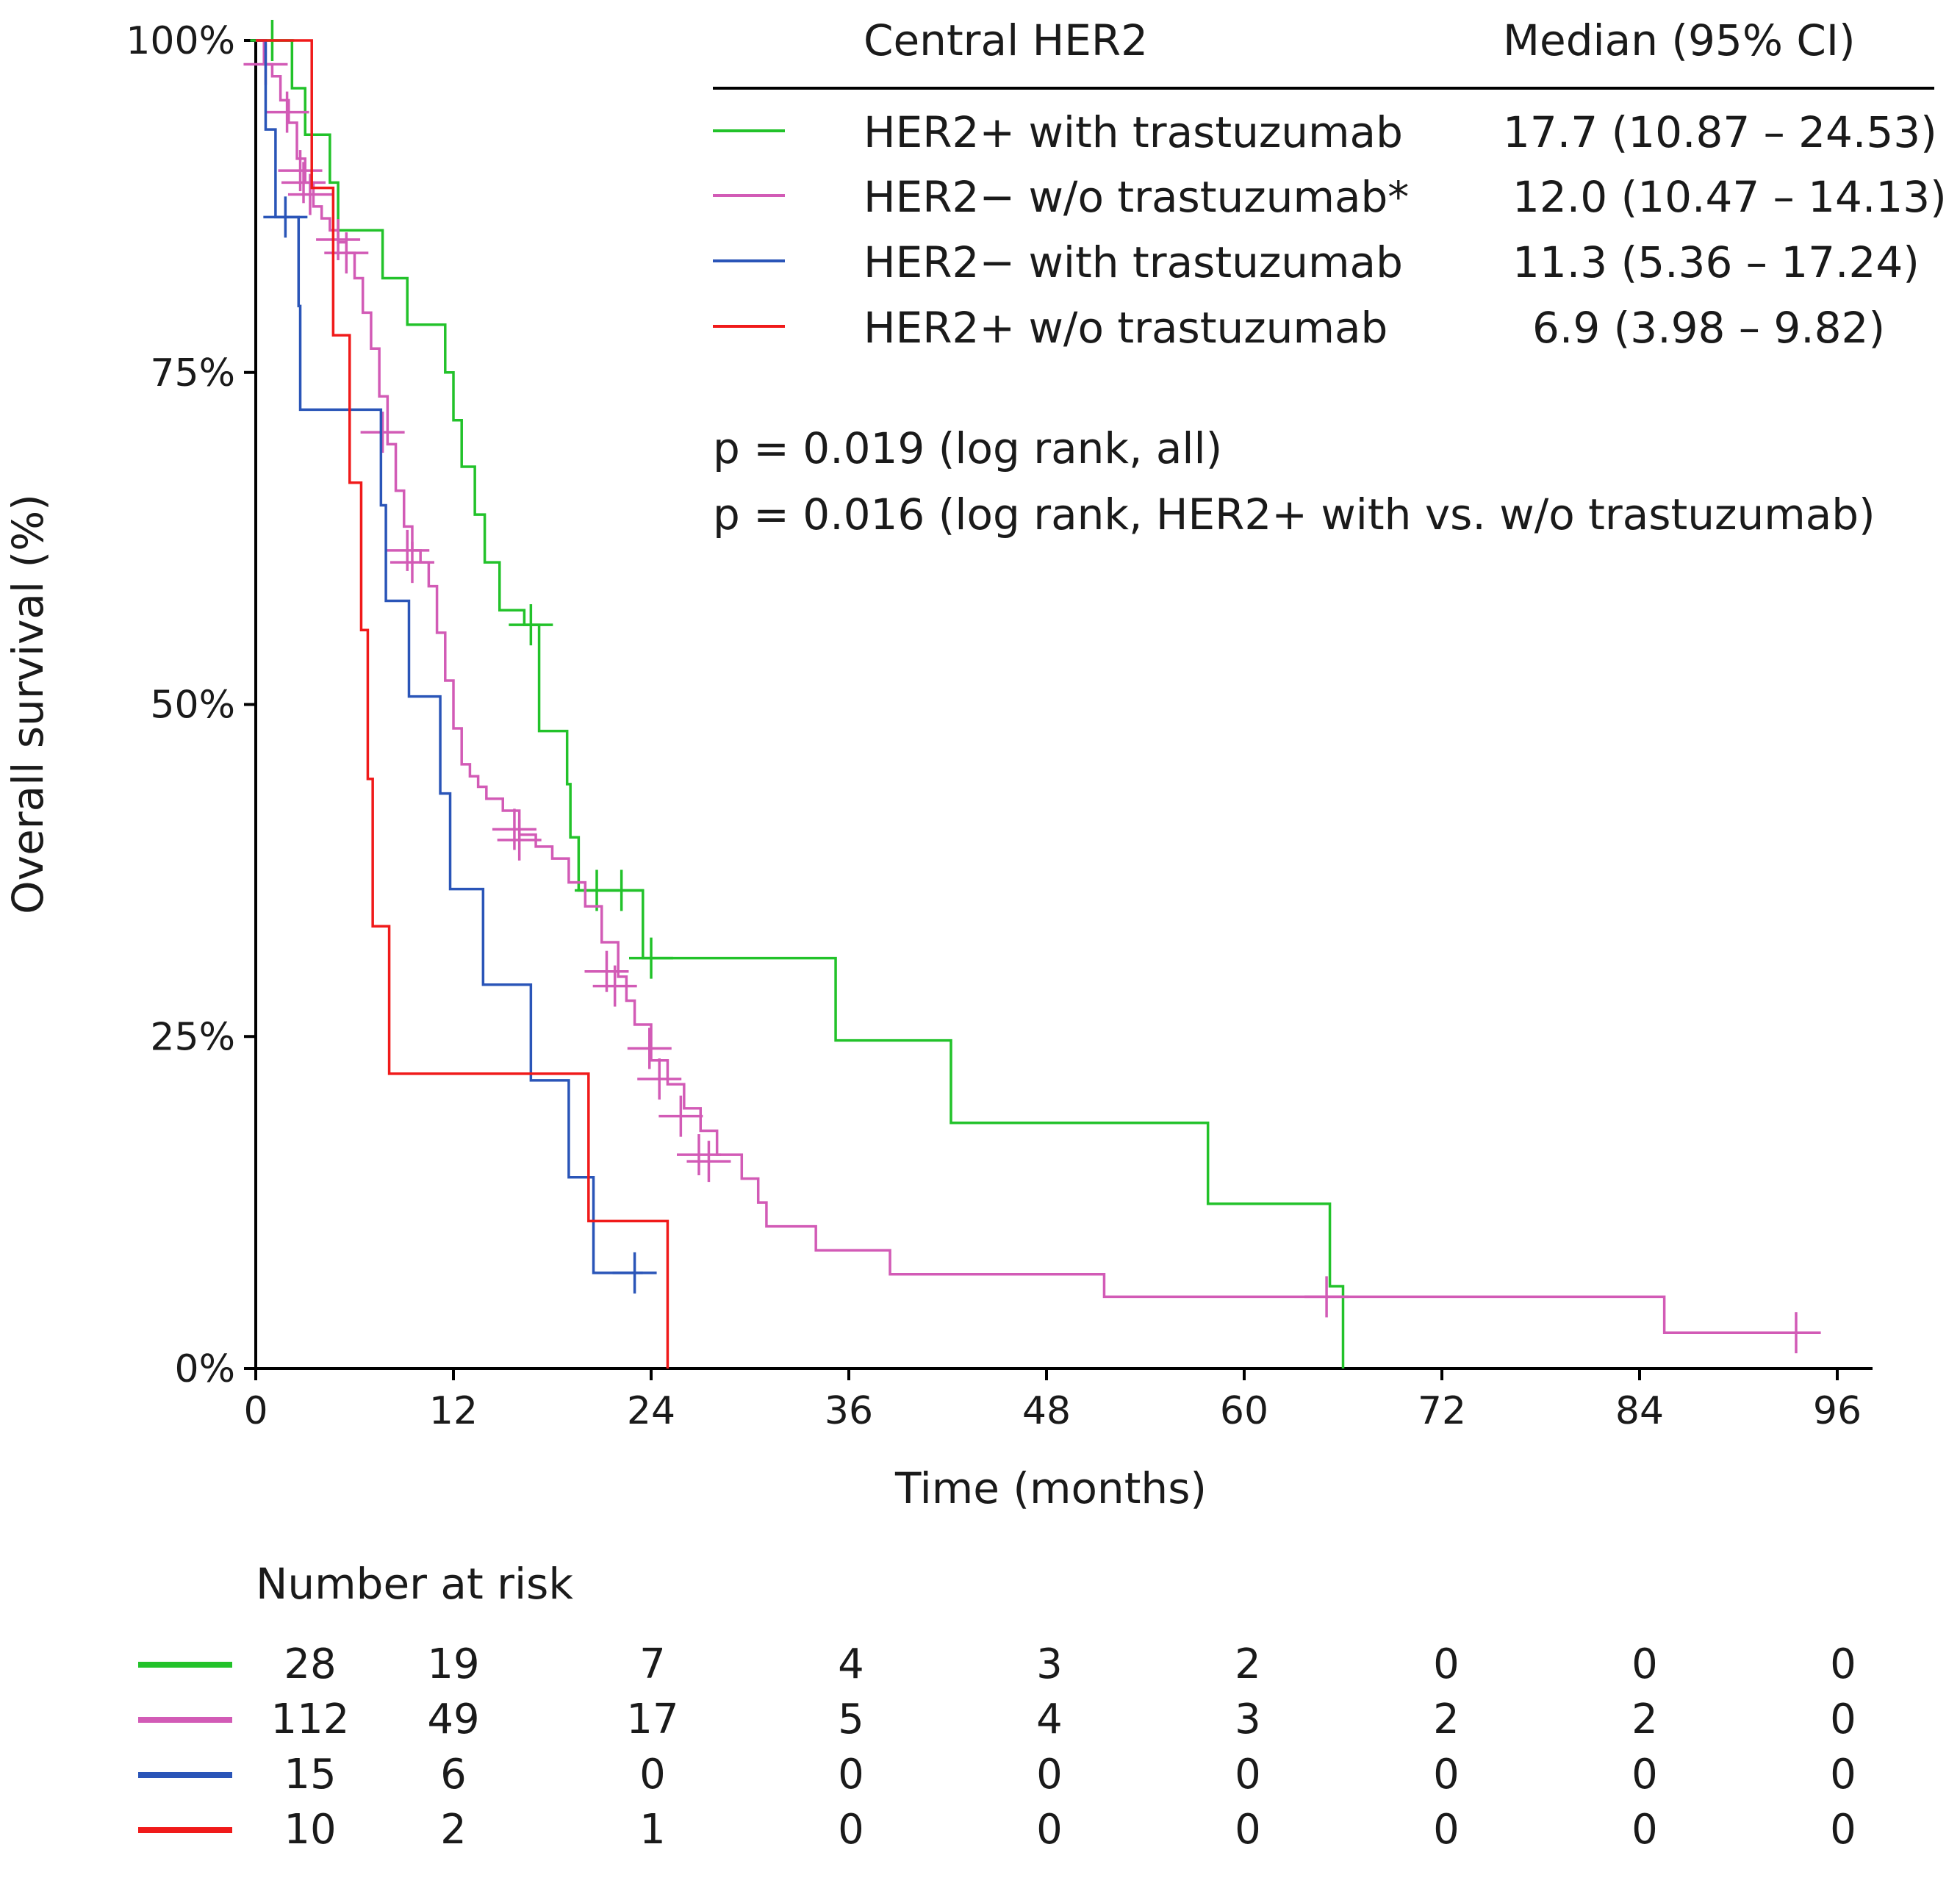 The width and height of the screenshot is (1960, 1883). What do you see at coordinates (652, 1664) in the screenshot?
I see `risk-count: 7` at bounding box center [652, 1664].